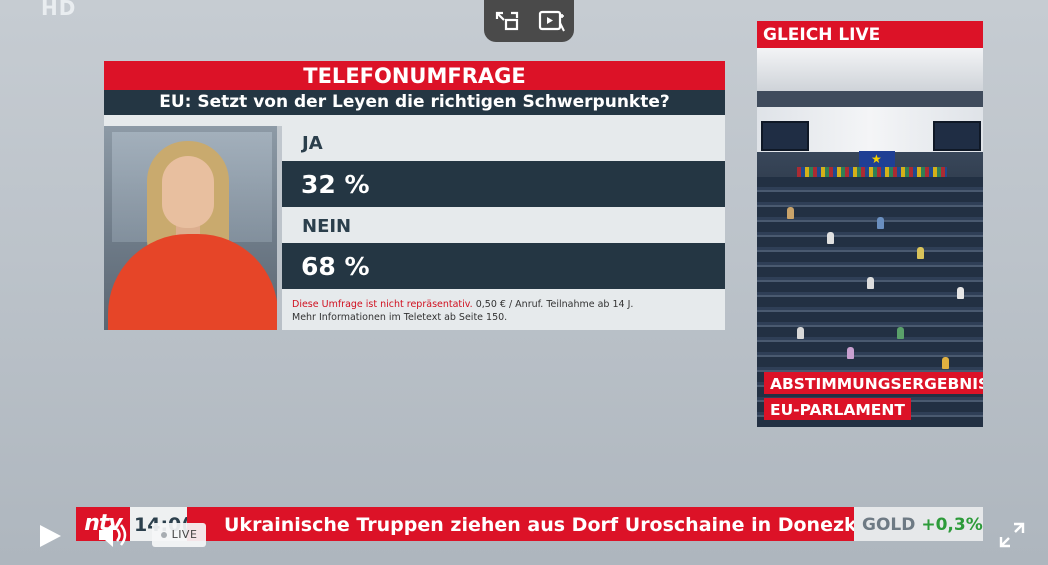  I want to click on magic-play-icon, so click(552, 21).